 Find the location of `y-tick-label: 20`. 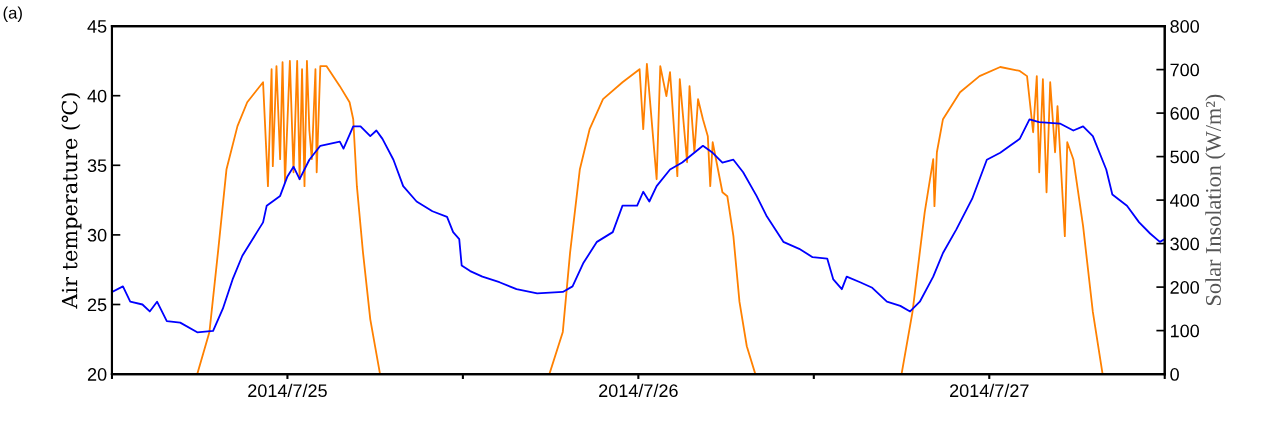

y-tick-label: 20 is located at coordinates (97, 374).